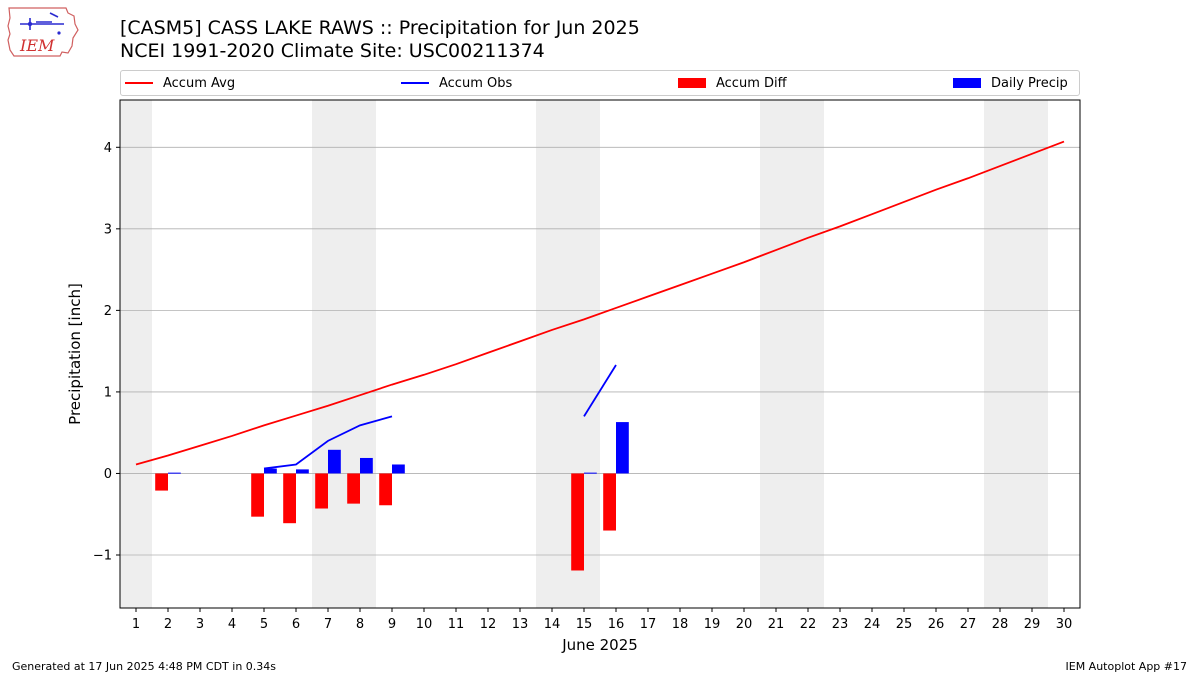  What do you see at coordinates (692, 83) in the screenshot?
I see `legend-swatch-accum-diff` at bounding box center [692, 83].